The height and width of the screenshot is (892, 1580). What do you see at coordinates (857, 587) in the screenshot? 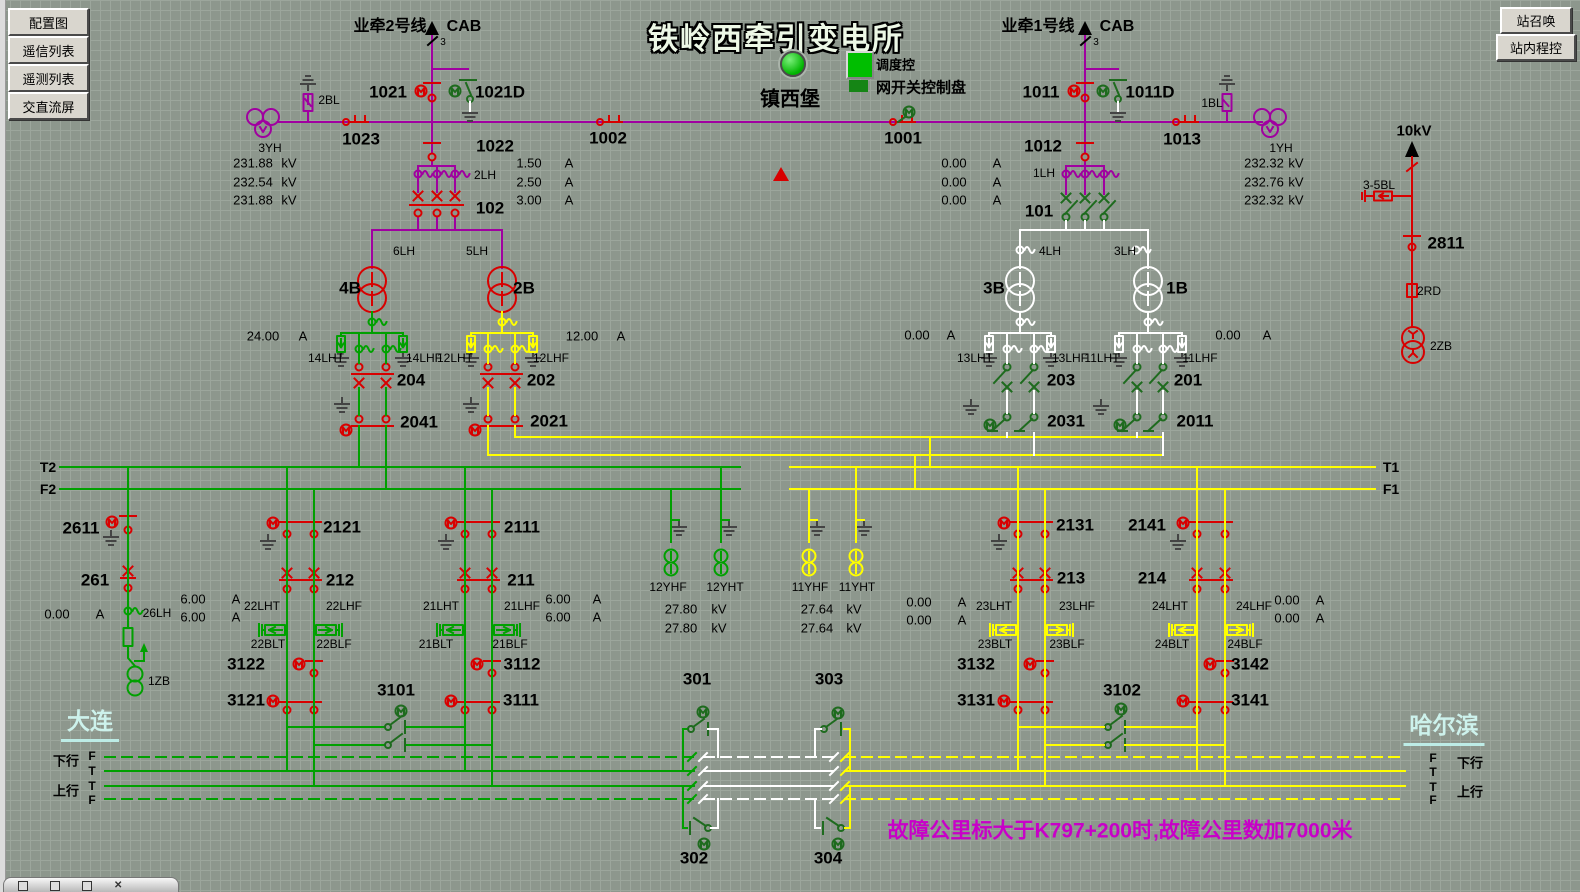
I see `label-11yht: 11YHT` at bounding box center [857, 587].